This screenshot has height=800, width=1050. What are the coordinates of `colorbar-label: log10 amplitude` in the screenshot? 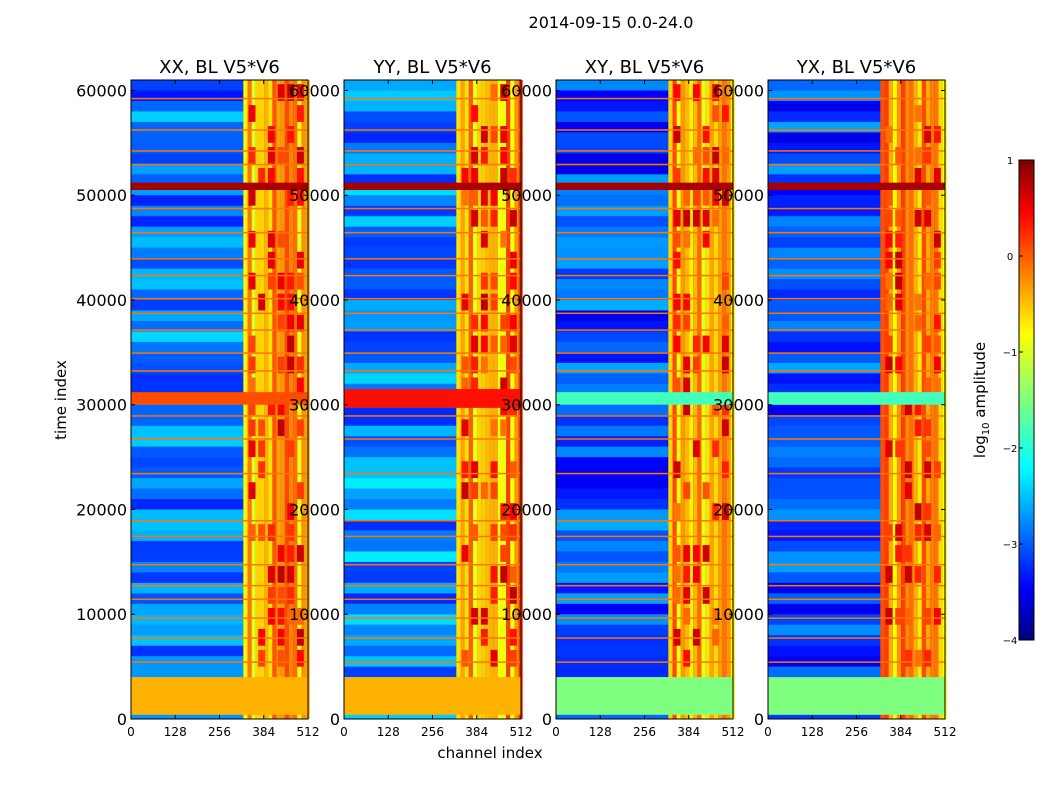 It's located at (981, 400).